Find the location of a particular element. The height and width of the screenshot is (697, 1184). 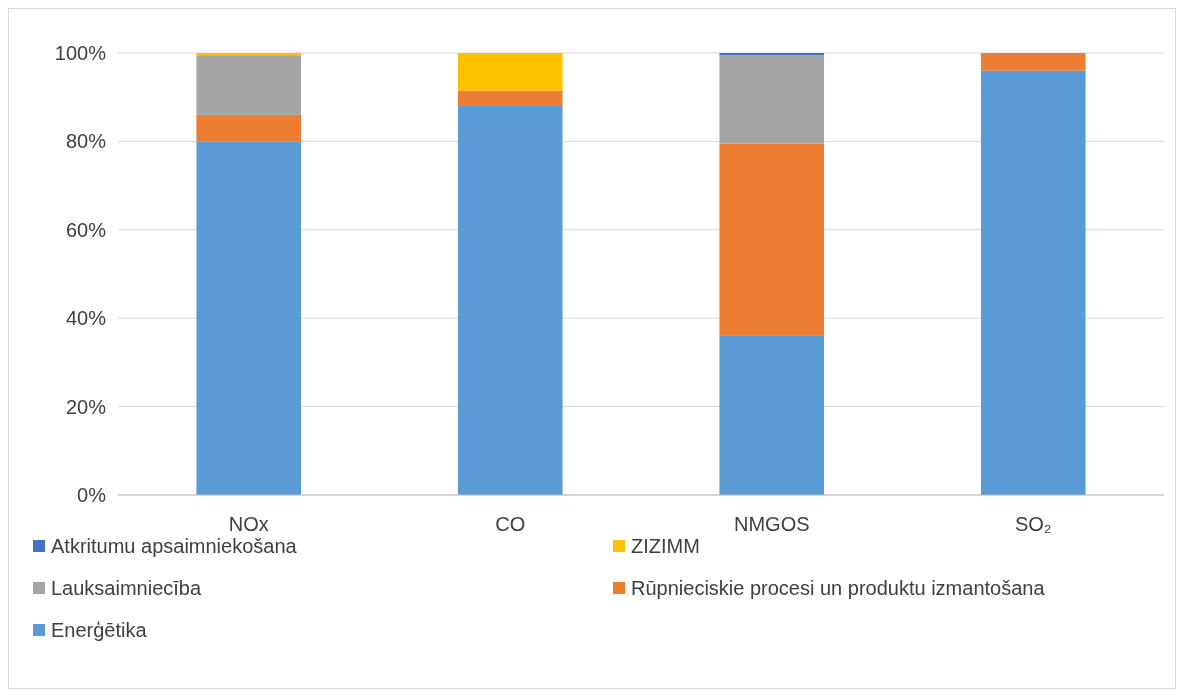

legend-label: Enerģētika is located at coordinates (99, 630).